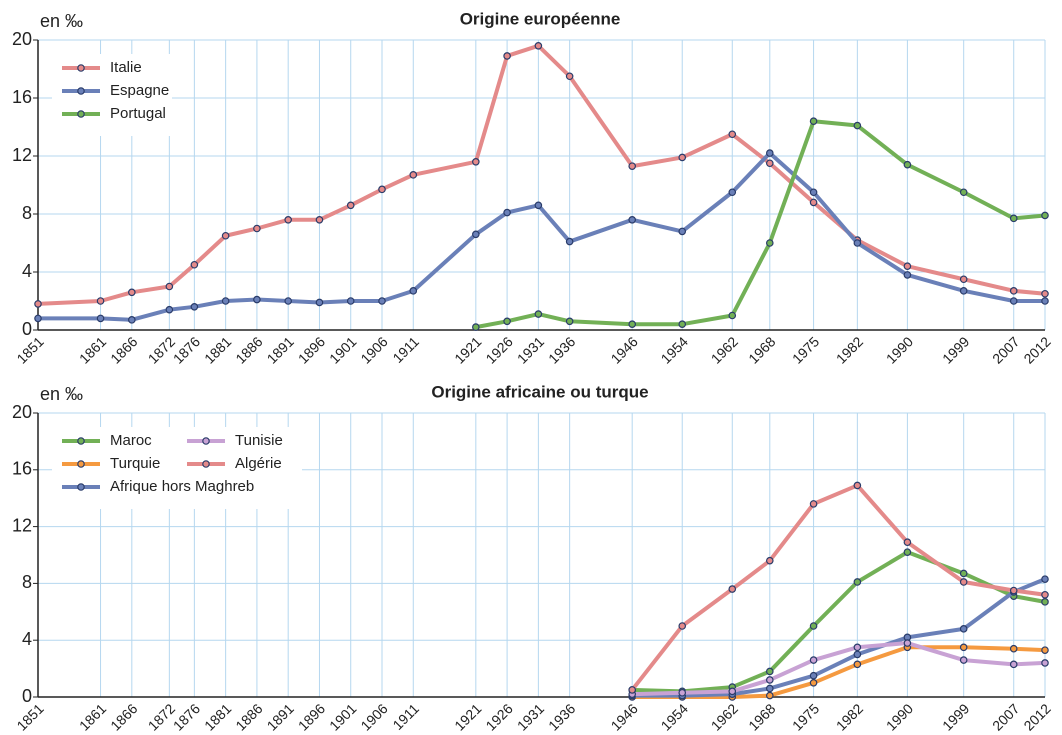 This screenshot has width=1062, height=735. Describe the element at coordinates (27, 639) in the screenshot. I see `y-tick-label: 4` at that location.